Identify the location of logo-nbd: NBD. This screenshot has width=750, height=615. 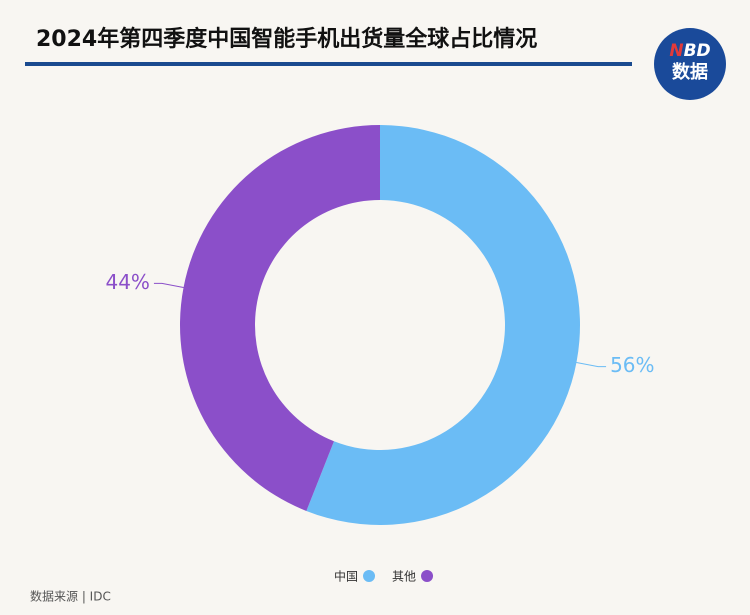
(689, 51).